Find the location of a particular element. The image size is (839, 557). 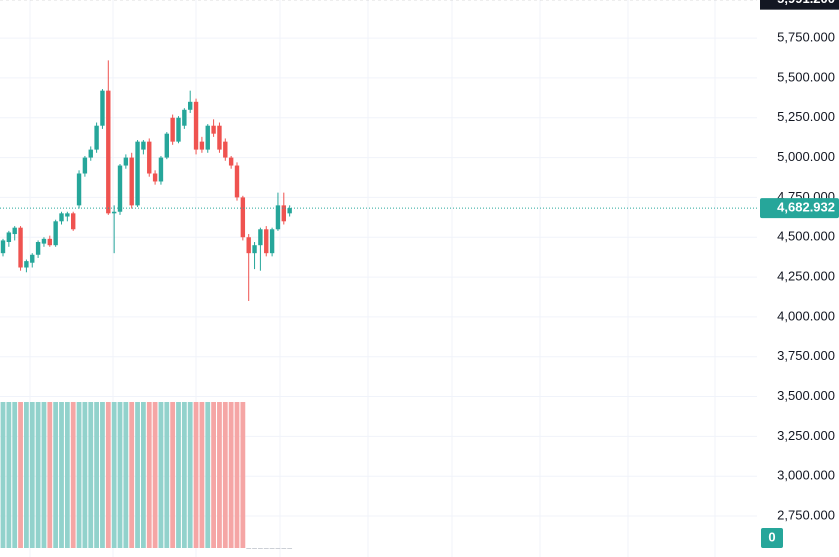

y-tick-label: 4,500.000 is located at coordinates (806, 236).